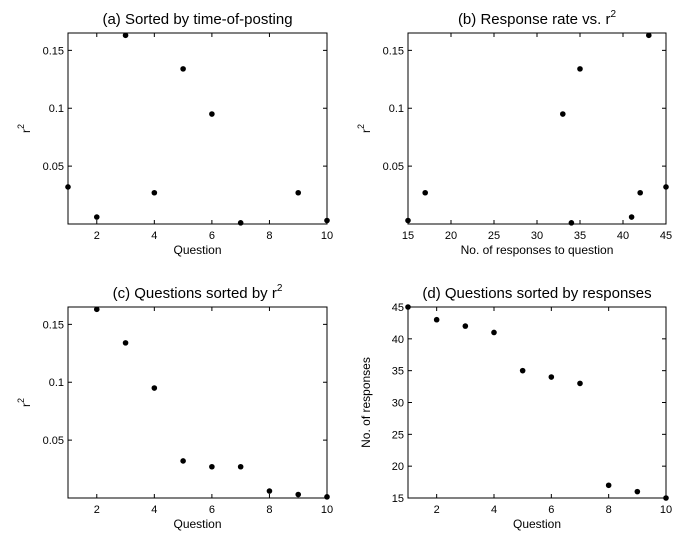  Describe the element at coordinates (56, 383) in the screenshot. I see `y-tick-label-c: 0.1` at that location.